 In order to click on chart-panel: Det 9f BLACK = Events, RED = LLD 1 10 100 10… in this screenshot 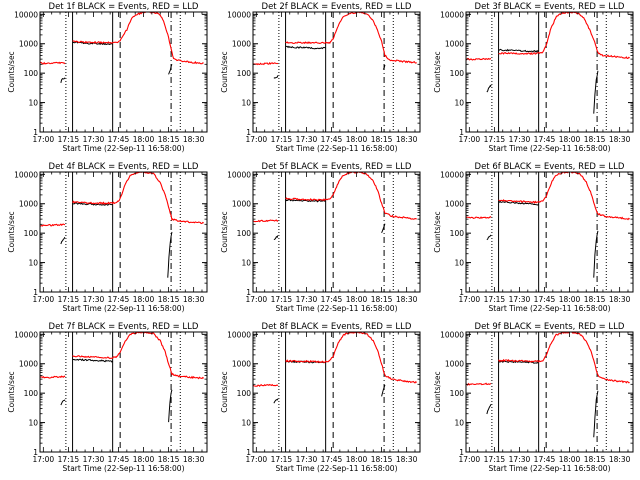, I will do `click(533, 397)`.